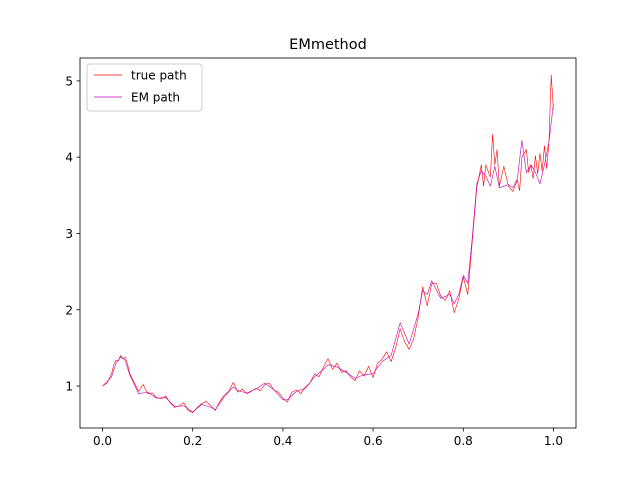  What do you see at coordinates (69, 81) in the screenshot?
I see `y-tick-label: 5` at bounding box center [69, 81].